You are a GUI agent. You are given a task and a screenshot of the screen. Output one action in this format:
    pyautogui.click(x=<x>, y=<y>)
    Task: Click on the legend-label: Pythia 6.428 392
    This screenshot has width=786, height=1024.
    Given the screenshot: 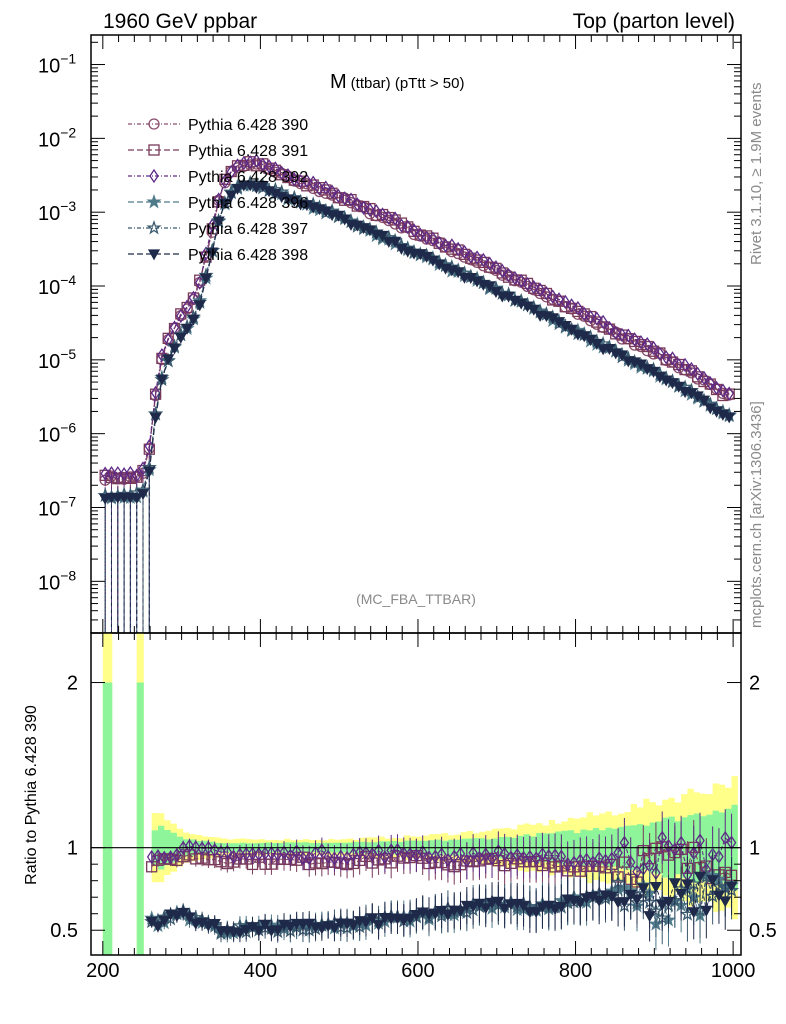 What is the action you would take?
    pyautogui.click(x=248, y=177)
    